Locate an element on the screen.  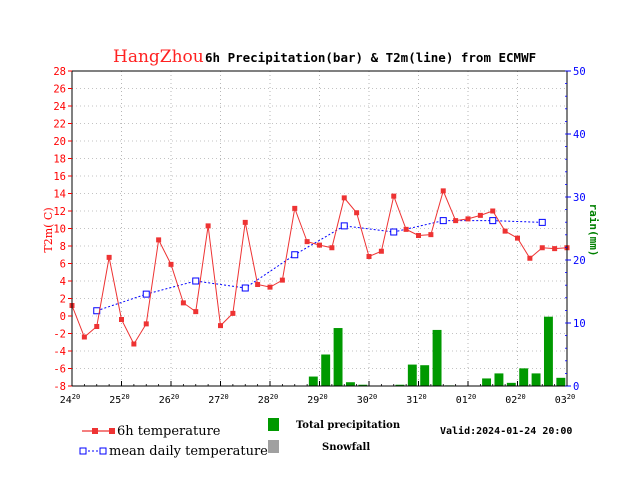
legend-temp-marker2 is located at coordinates (112, 431).